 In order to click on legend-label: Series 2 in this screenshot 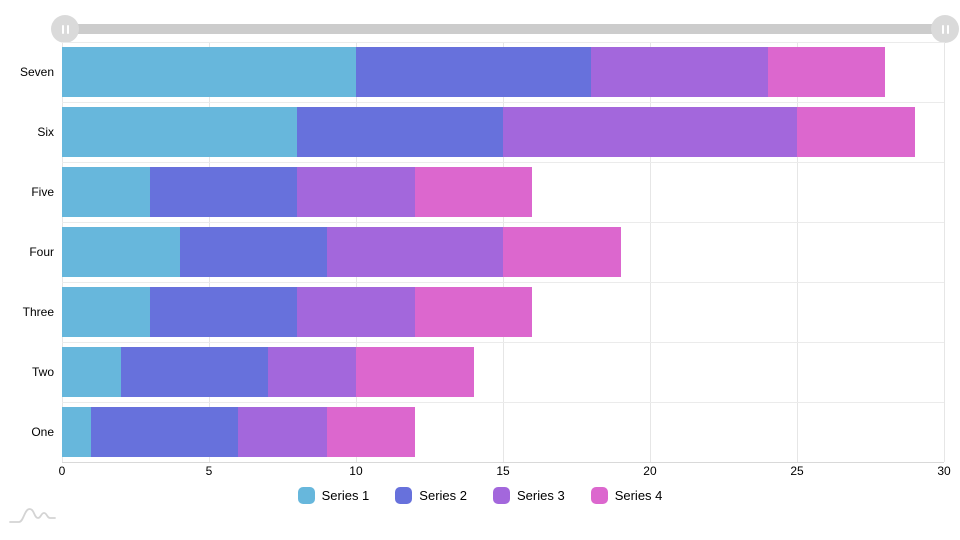, I will do `click(443, 495)`.